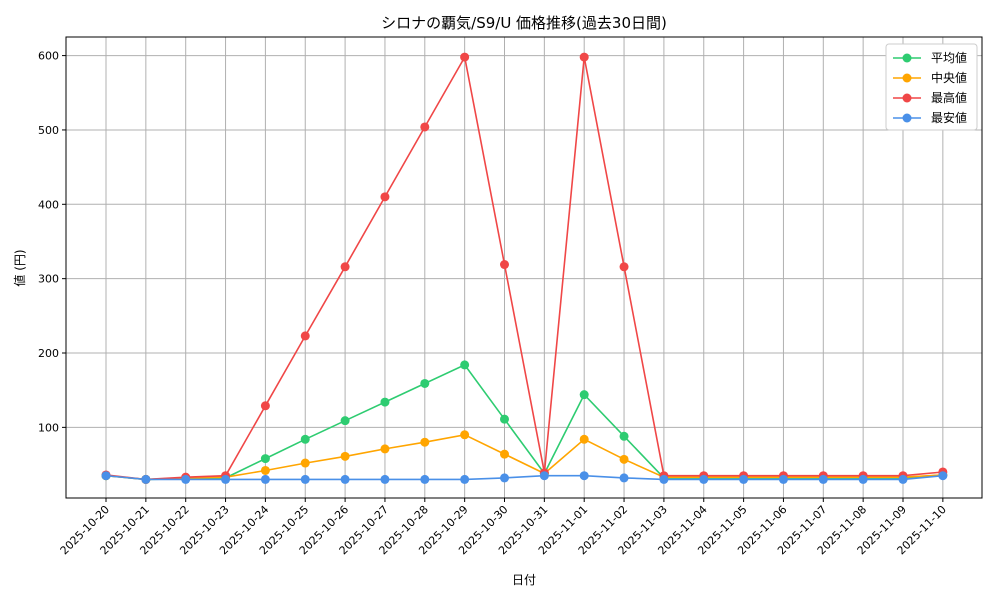 The width and height of the screenshot is (1000, 600). Describe the element at coordinates (48, 427) in the screenshot. I see `y-tick-label: 100` at that location.